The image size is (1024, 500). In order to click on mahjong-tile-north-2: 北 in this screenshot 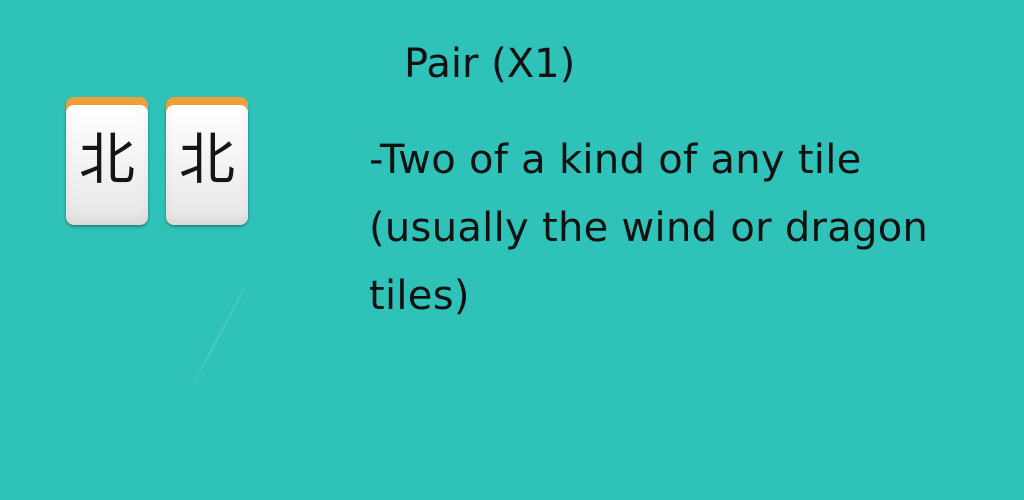, I will do `click(207, 161)`.